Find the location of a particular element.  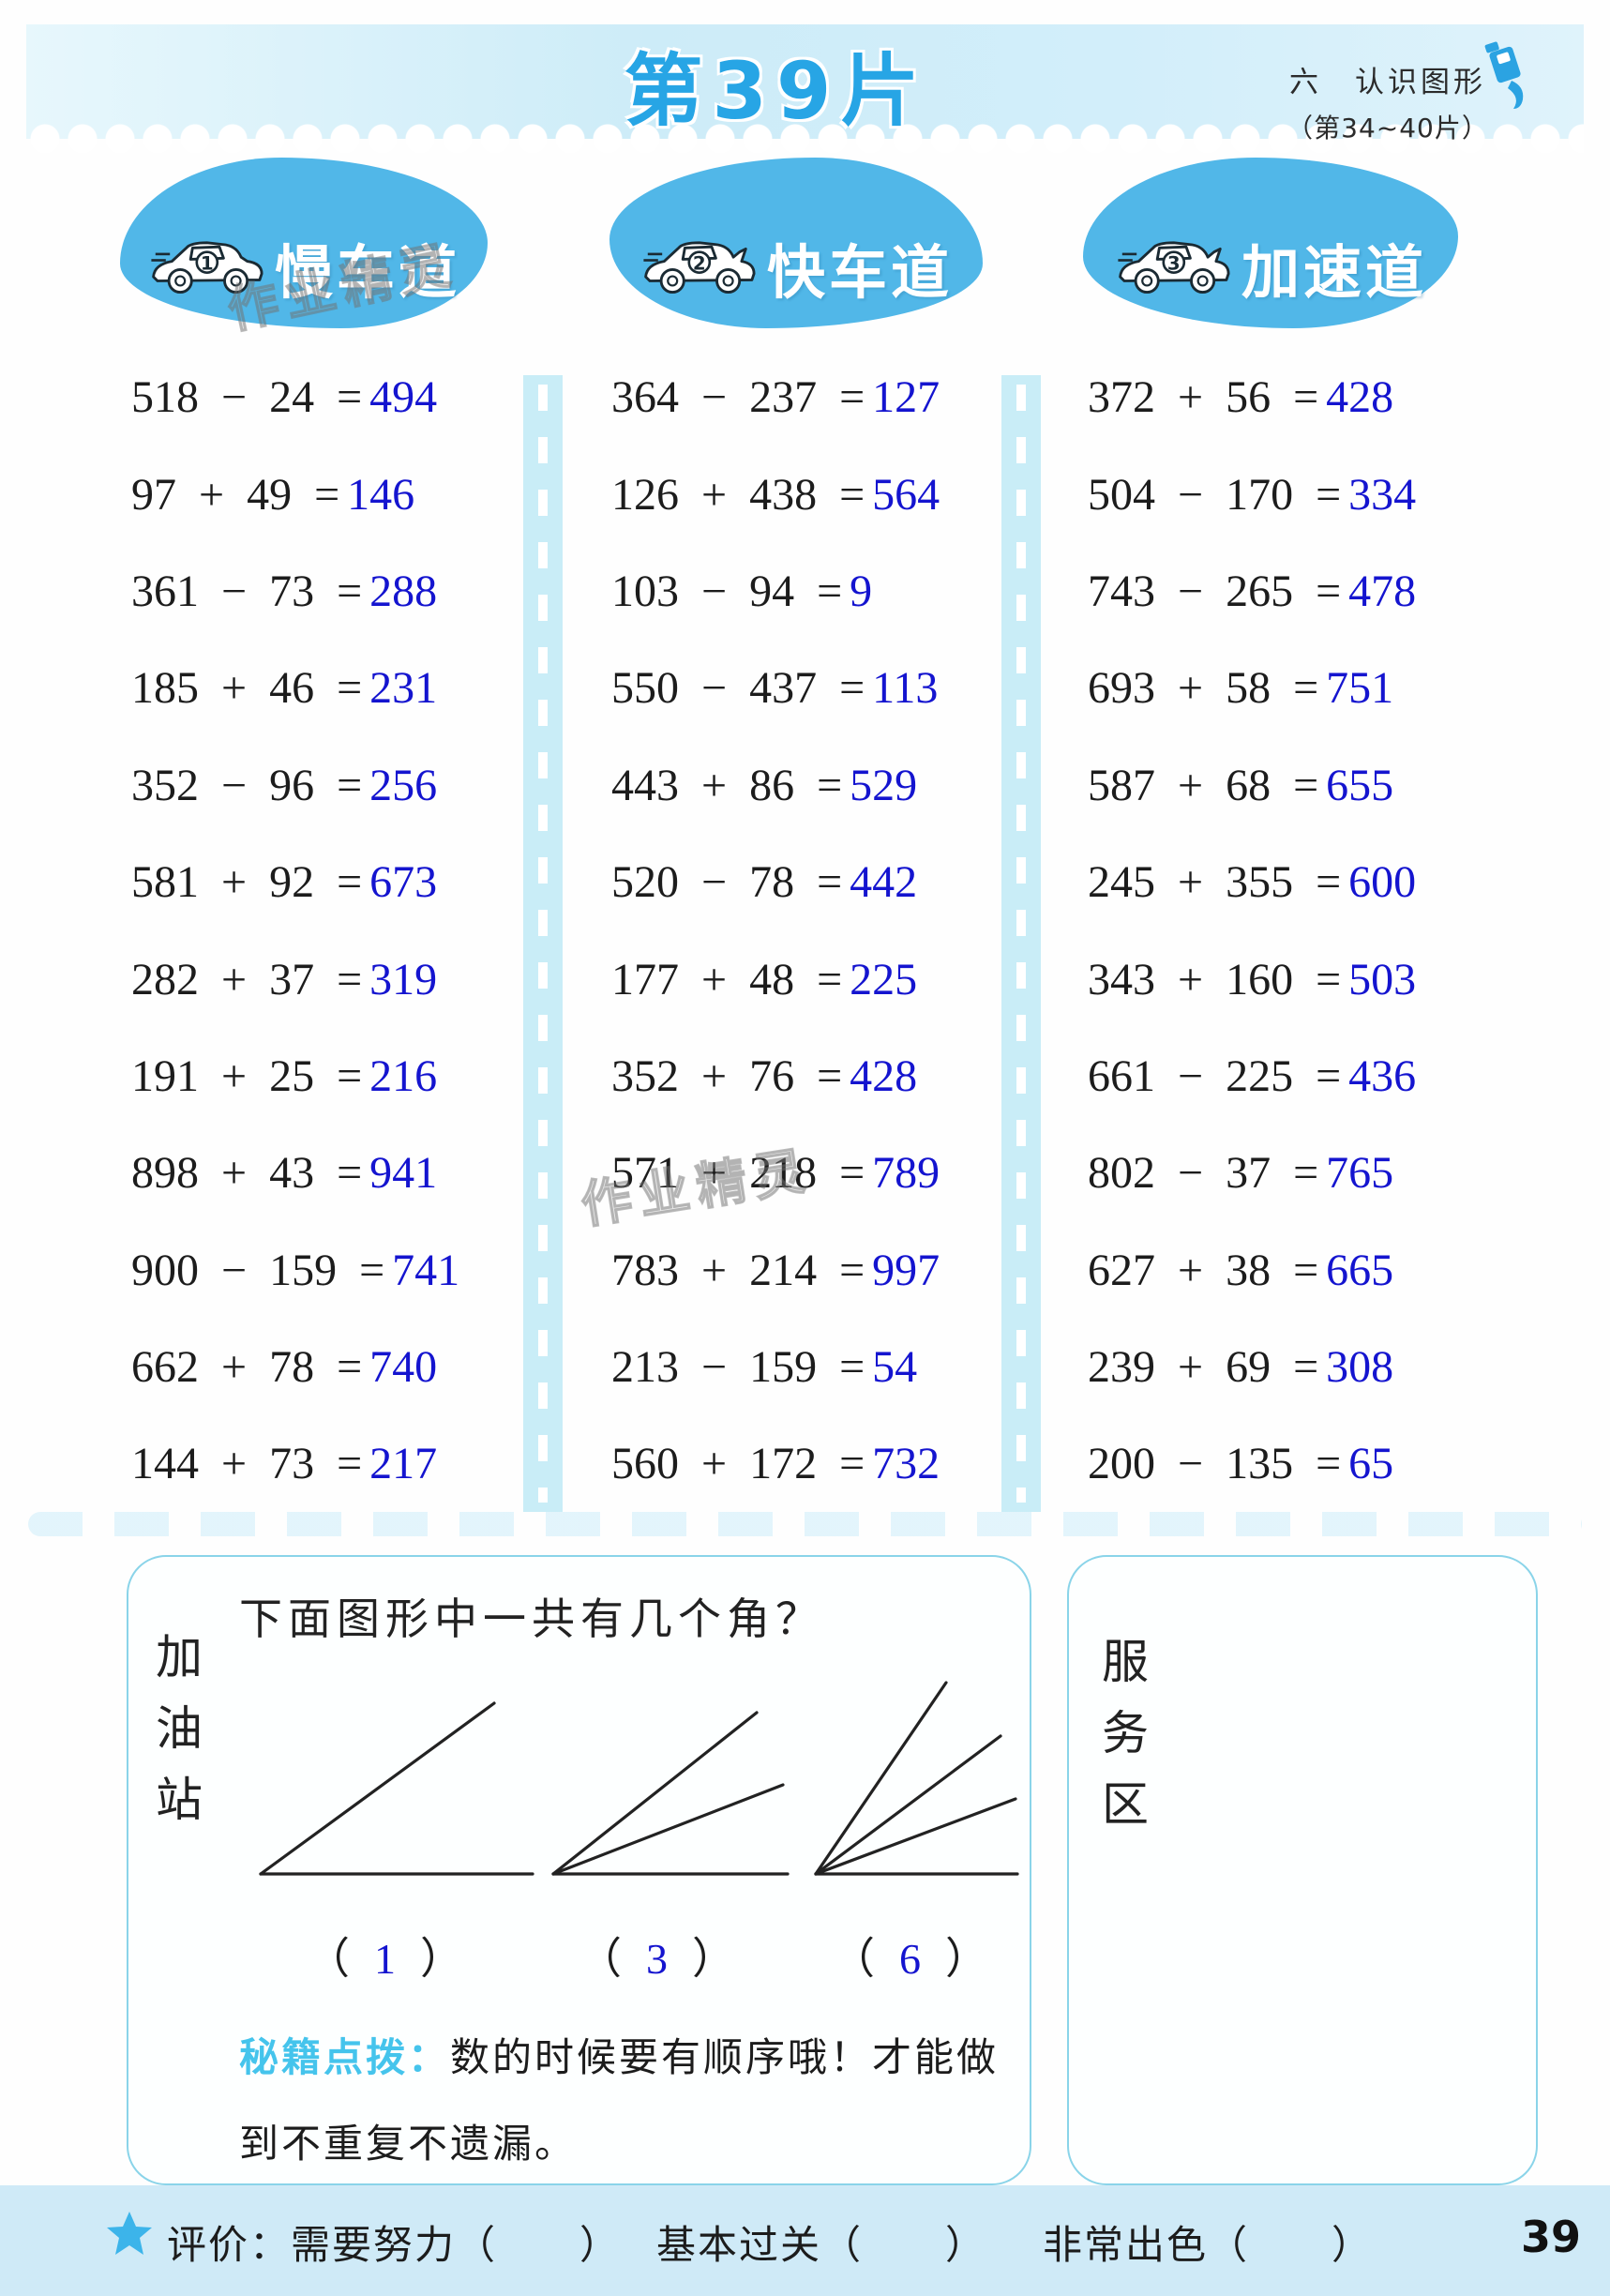

svg-text: 1 is located at coordinates (207, 263).